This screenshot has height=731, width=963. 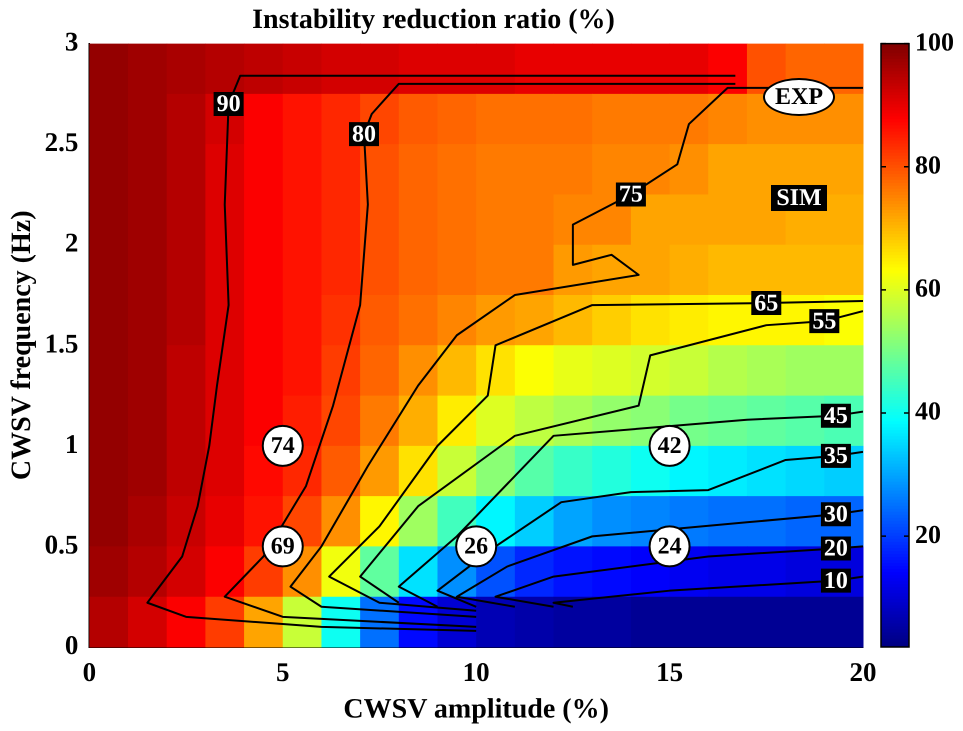 What do you see at coordinates (282, 547) in the screenshot?
I see `annotation: 69` at bounding box center [282, 547].